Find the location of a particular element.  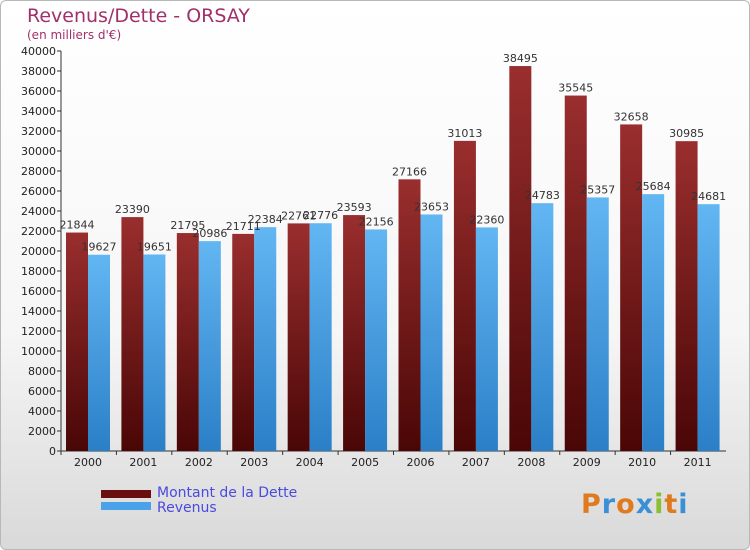

revenus-value-label: 25684 is located at coordinates (653, 186).